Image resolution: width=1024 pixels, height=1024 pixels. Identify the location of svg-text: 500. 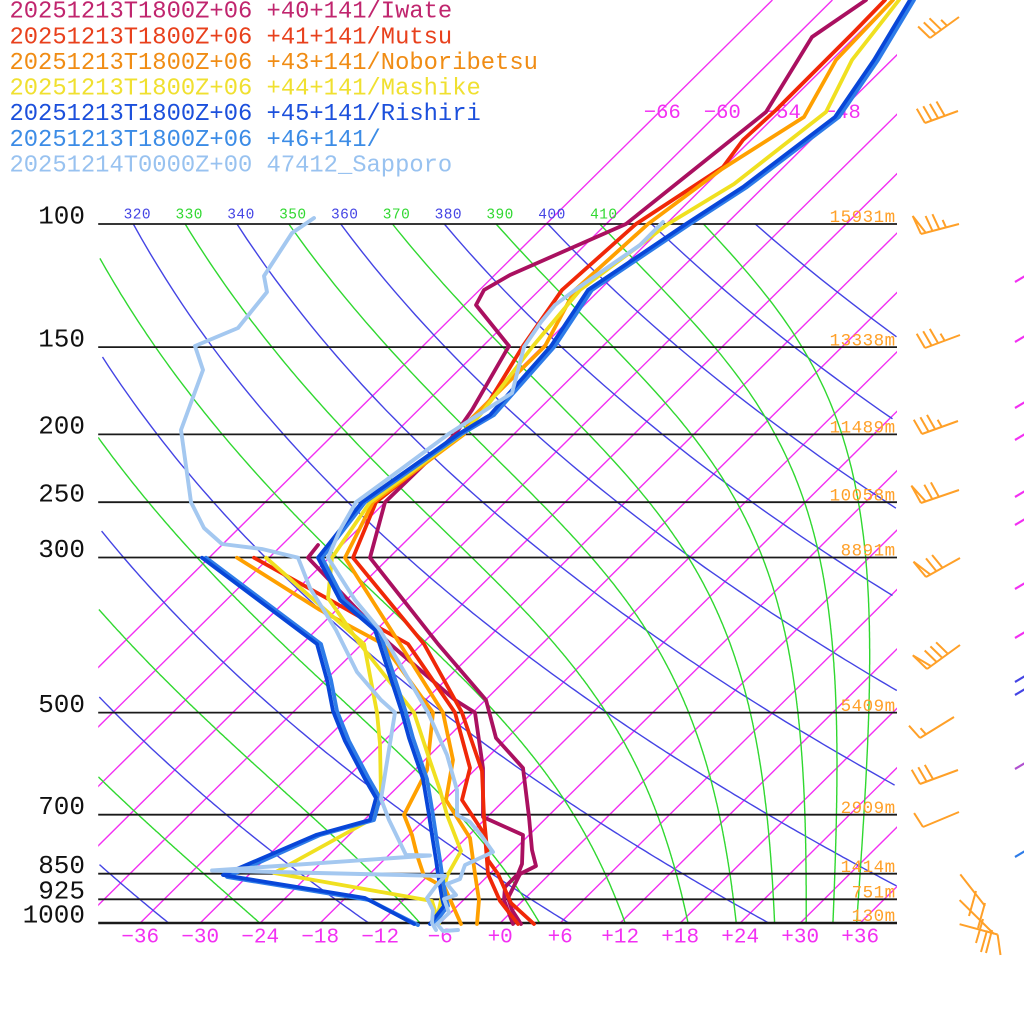
(61, 705).